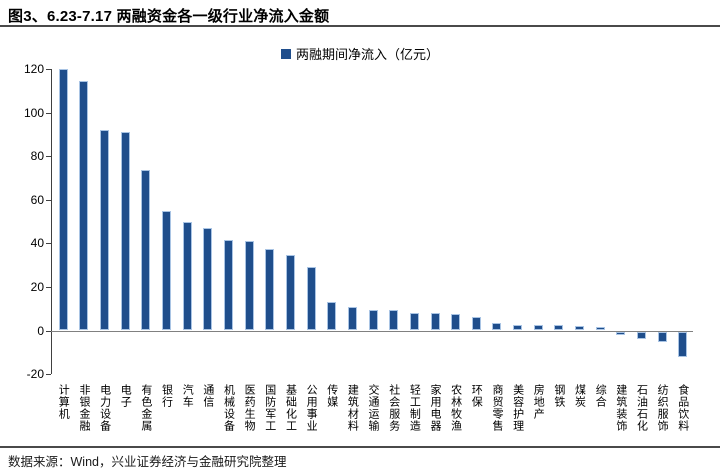 Image resolution: width=720 pixels, height=470 pixels. What do you see at coordinates (414, 408) in the screenshot?
I see `x-axis-label: 轻工制造` at bounding box center [414, 408].